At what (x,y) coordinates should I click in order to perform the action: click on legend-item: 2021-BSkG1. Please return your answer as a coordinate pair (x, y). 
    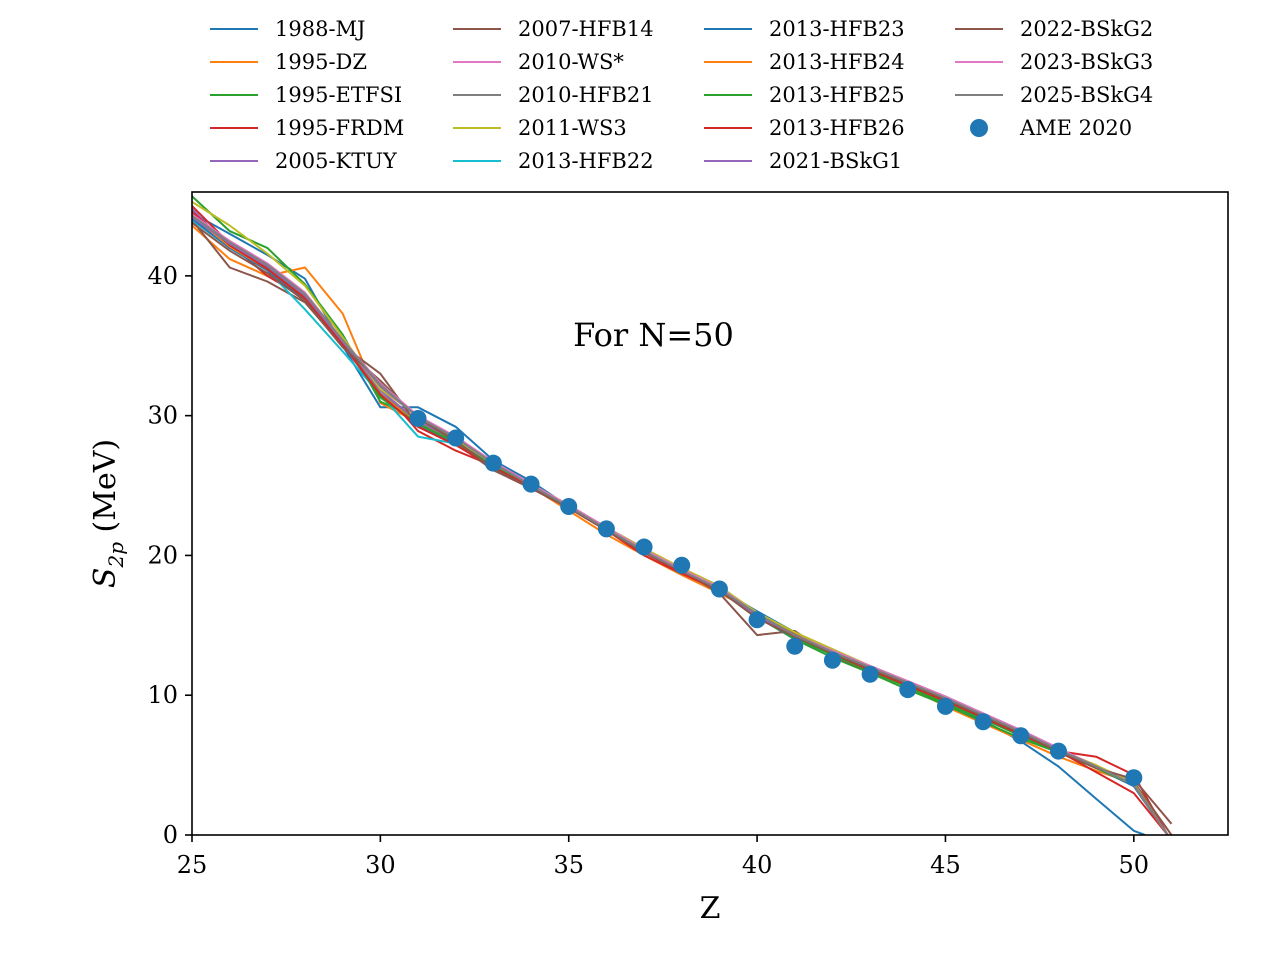
    Looking at the image, I should click on (803, 161).